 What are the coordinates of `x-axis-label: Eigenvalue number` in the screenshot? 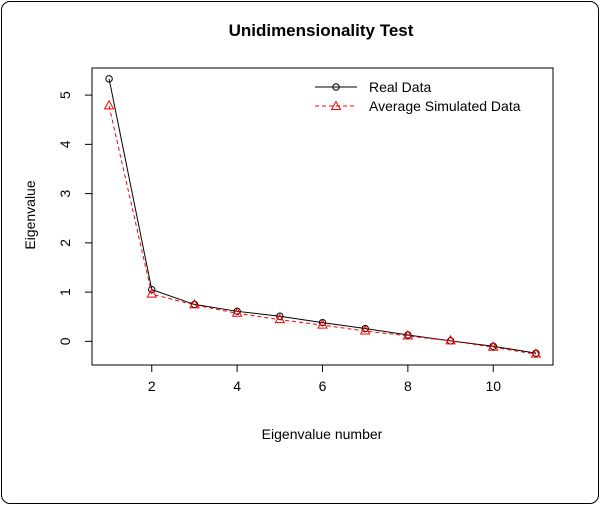 It's located at (322, 434).